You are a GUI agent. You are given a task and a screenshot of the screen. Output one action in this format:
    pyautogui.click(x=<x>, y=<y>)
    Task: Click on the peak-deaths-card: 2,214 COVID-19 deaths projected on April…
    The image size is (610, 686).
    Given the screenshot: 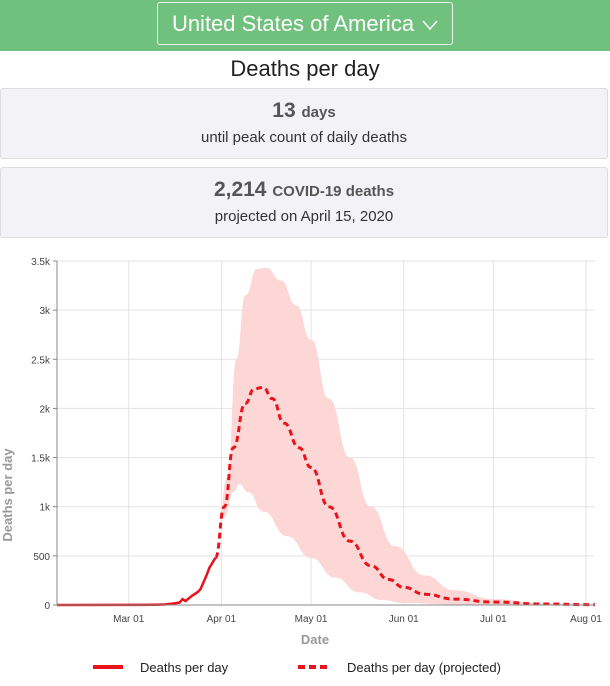 What is the action you would take?
    pyautogui.click(x=304, y=202)
    